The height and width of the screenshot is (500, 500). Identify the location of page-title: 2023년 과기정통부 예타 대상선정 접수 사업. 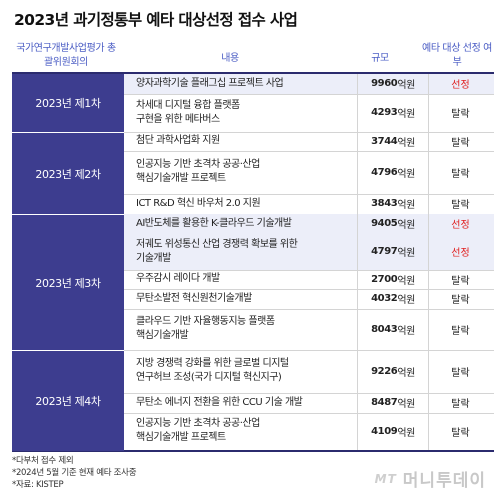
(156, 20).